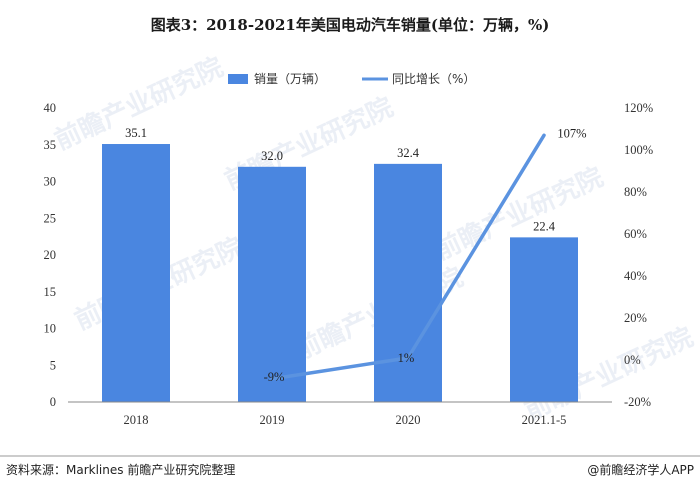  What do you see at coordinates (50, 108) in the screenshot?
I see `left-tick-label: 40` at bounding box center [50, 108].